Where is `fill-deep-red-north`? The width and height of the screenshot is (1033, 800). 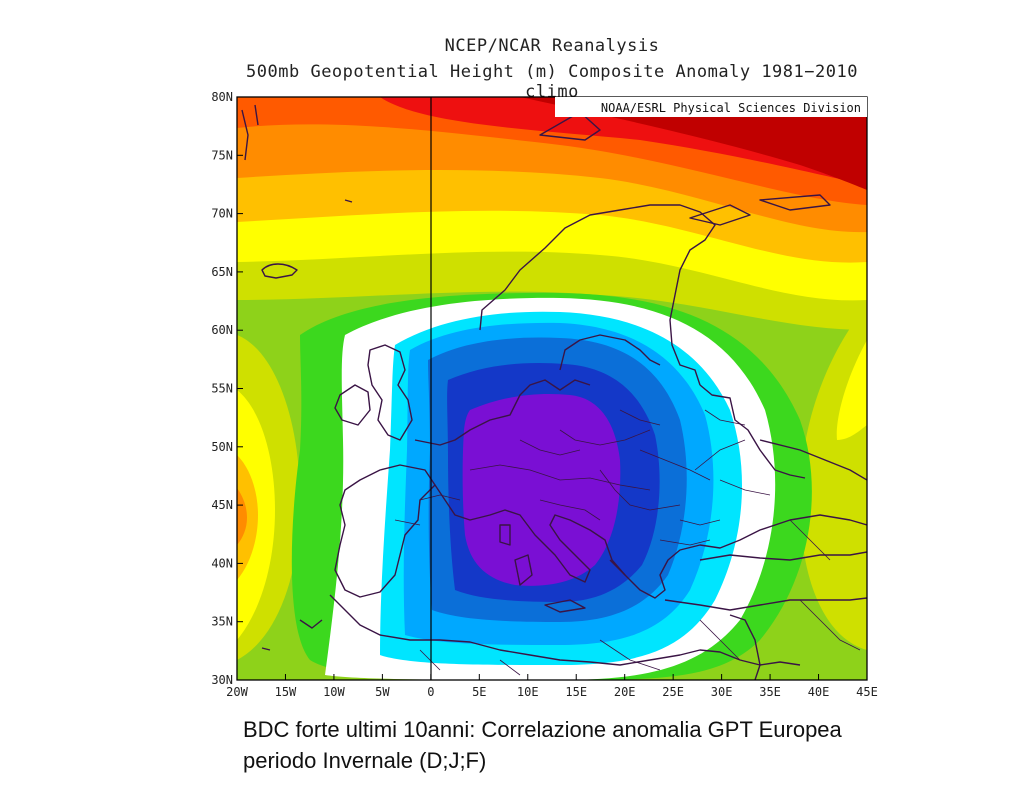 fill-deep-red-north is located at coordinates (693, 143).